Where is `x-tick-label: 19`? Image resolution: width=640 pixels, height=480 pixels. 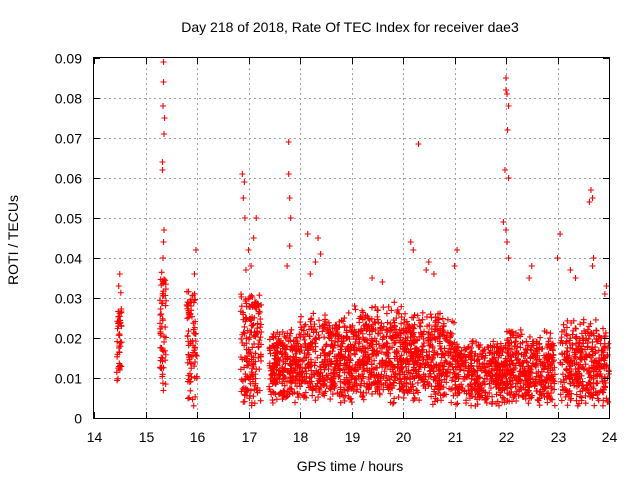
x-tick-label: 19 is located at coordinates (353, 437).